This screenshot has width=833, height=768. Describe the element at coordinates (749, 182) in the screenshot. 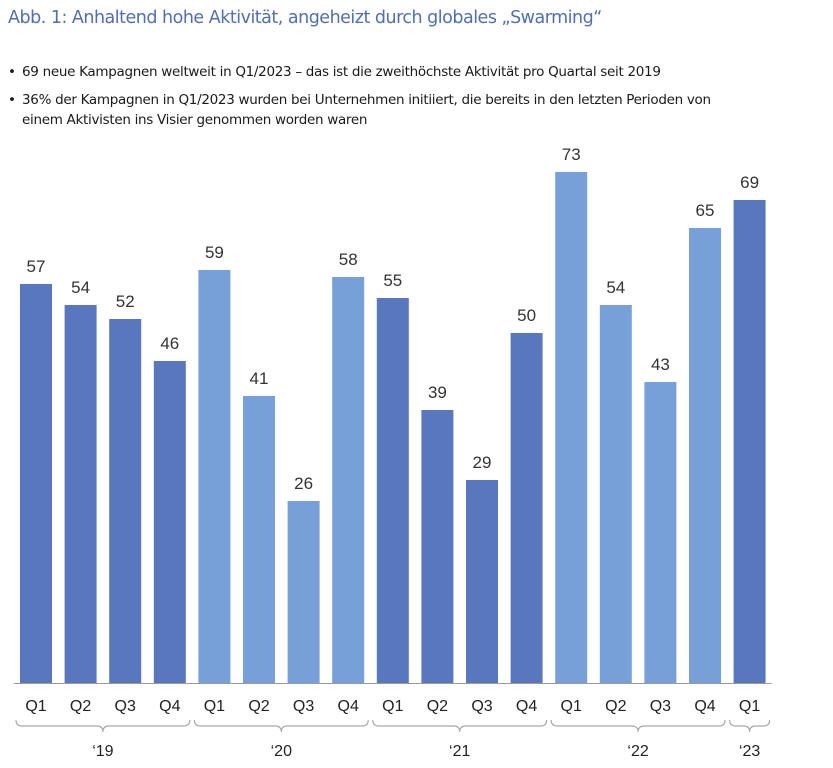

I see `bar-value-label: 69` at that location.